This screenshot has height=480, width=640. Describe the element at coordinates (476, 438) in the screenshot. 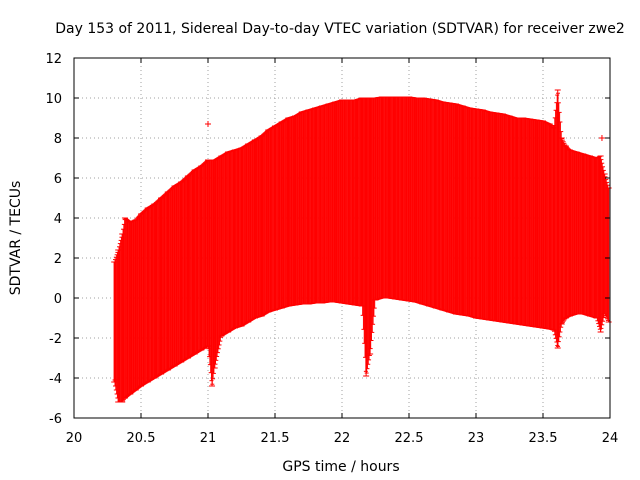

I see `x-tick-label: 23` at that location.